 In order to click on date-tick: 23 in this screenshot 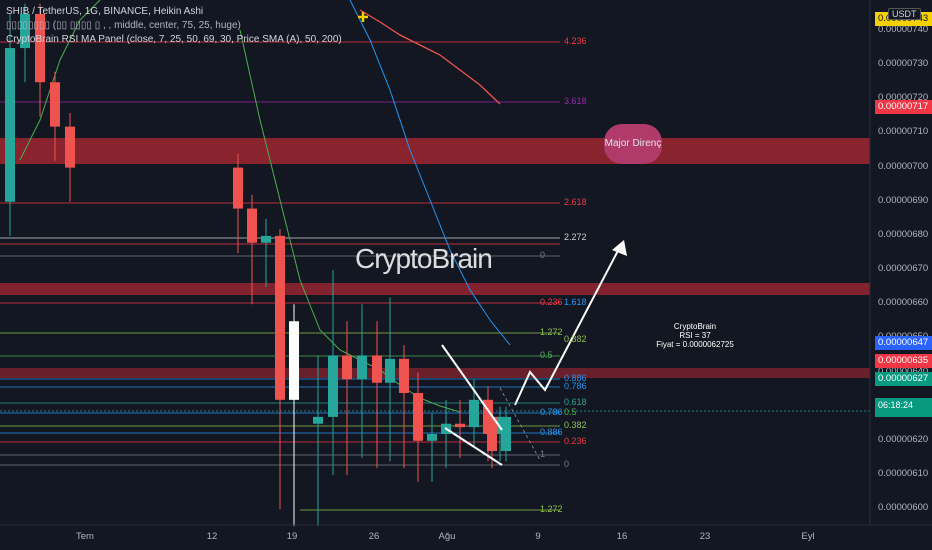, I will do `click(705, 536)`.